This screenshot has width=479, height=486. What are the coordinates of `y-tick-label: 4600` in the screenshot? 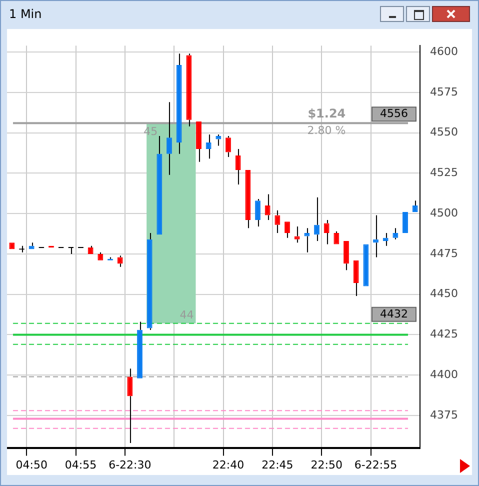 It's located at (444, 51).